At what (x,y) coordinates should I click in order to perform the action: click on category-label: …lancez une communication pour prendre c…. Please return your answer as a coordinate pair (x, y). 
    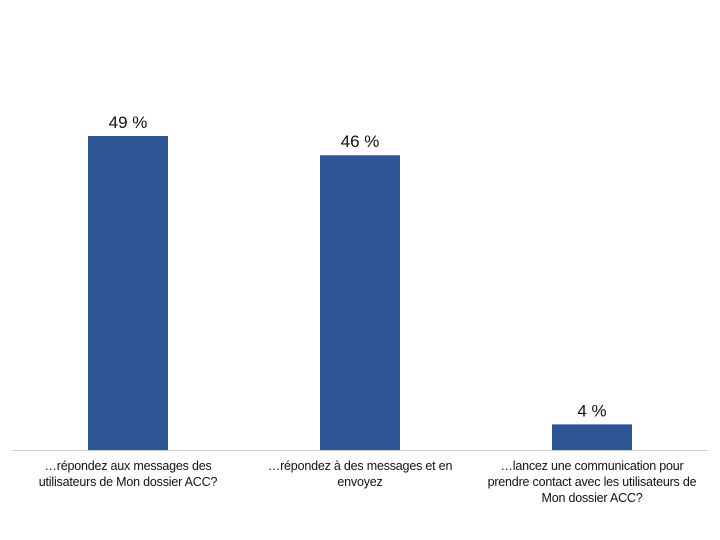
    Looking at the image, I should click on (592, 482).